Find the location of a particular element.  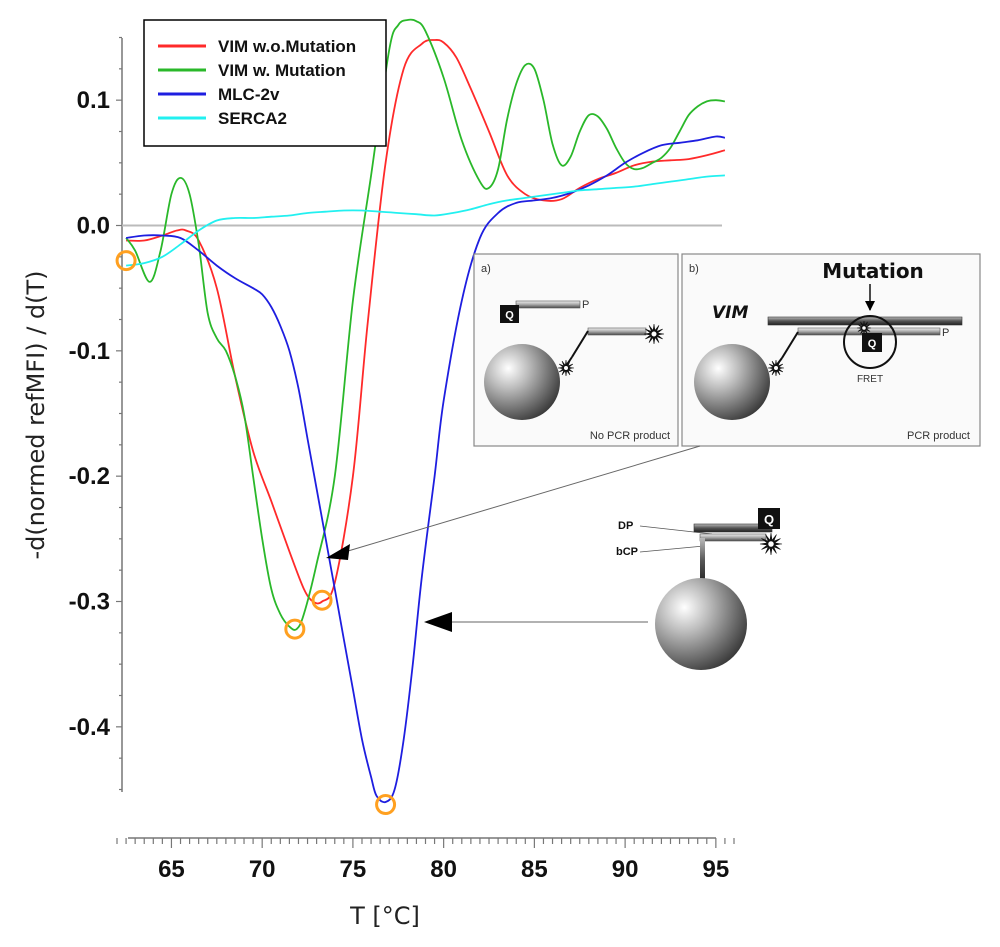

panel-a-quencher-box is located at coordinates (509, 314).